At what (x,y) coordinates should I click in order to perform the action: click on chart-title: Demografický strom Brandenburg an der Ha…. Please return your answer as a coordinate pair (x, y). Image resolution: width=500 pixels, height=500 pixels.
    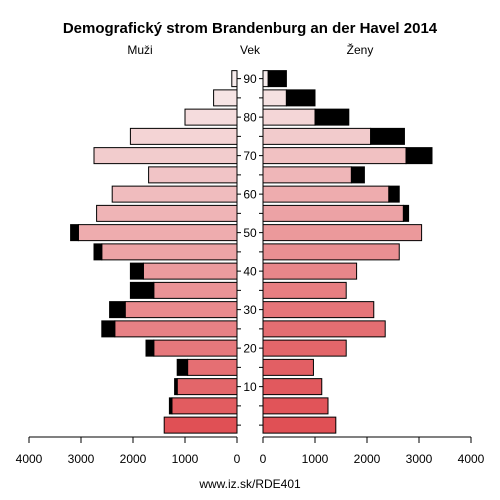
    Looking at the image, I should click on (250, 28).